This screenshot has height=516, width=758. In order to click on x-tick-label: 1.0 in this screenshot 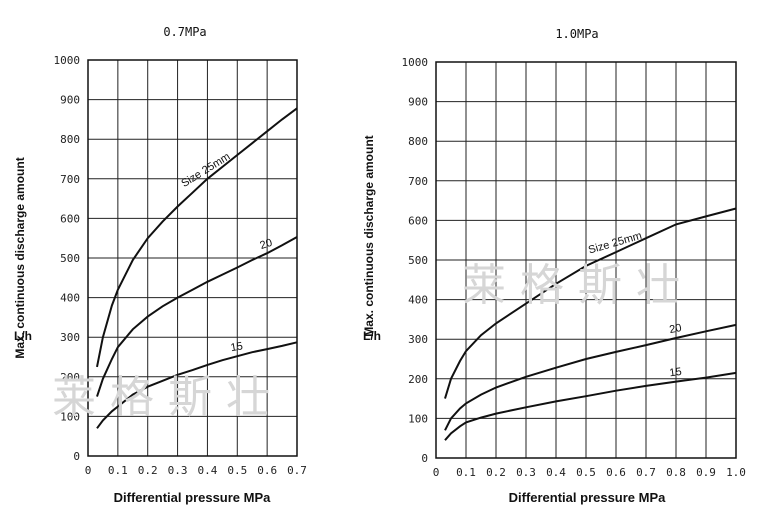, I will do `click(736, 472)`.